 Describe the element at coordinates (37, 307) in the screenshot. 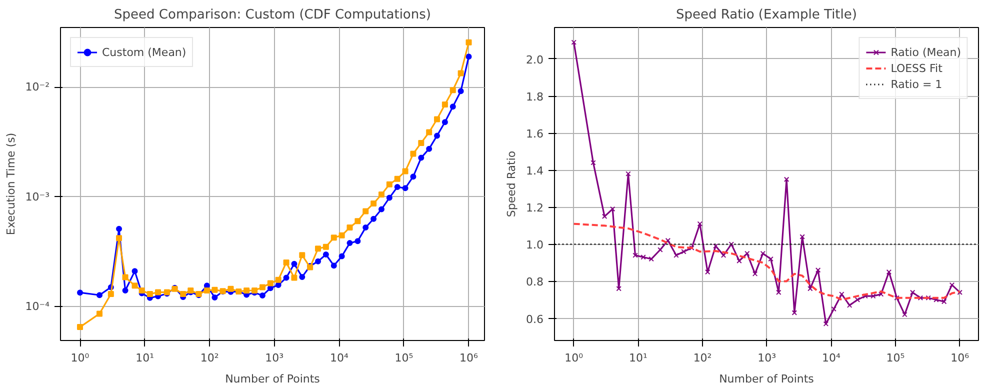

I see `y-tick-label: 10⁻⁴` at that location.